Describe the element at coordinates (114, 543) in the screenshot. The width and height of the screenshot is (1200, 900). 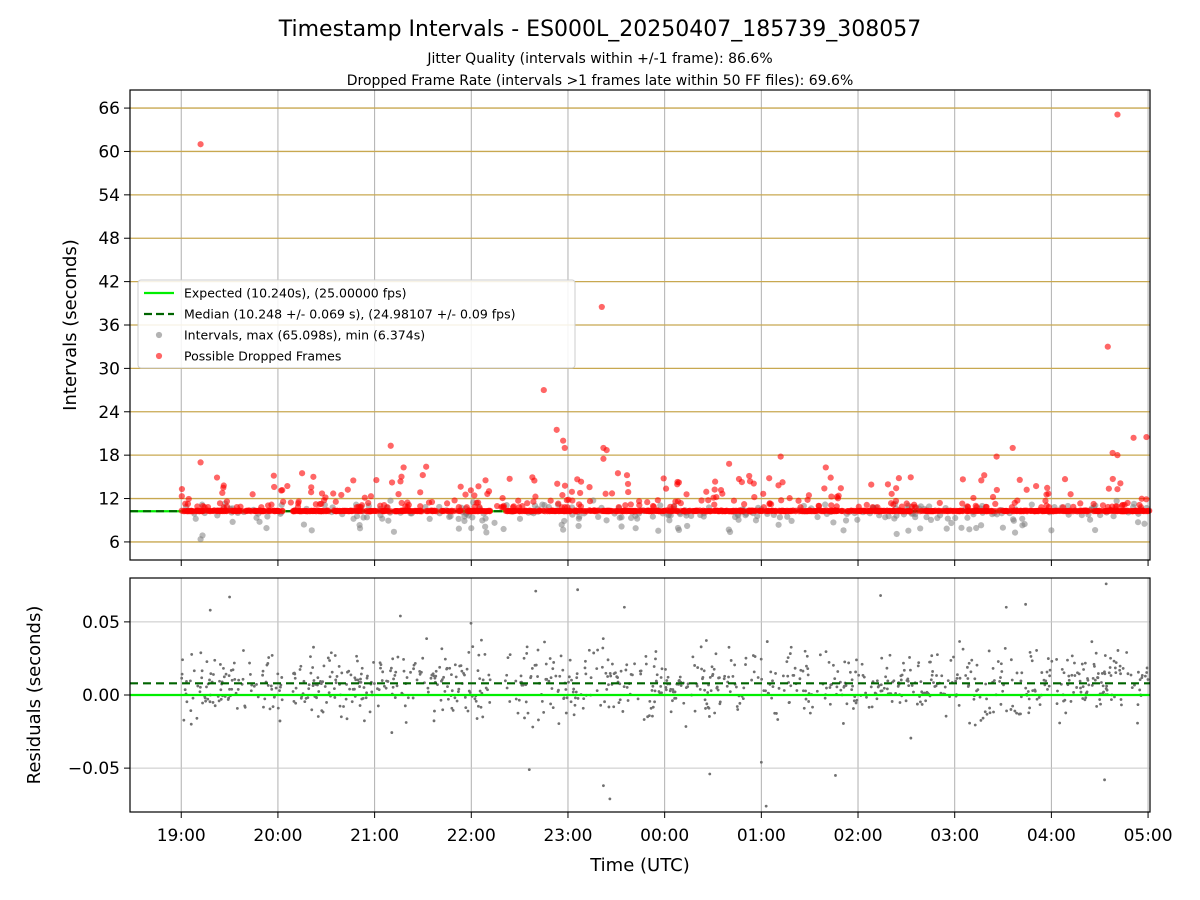
I see `intervals-y-tick-label: 6` at that location.